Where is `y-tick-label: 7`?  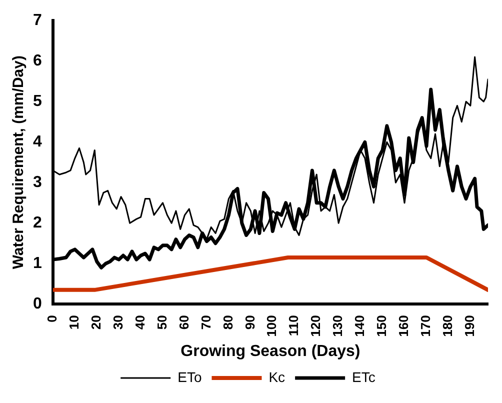 y-tick-label: 7 is located at coordinates (37, 21).